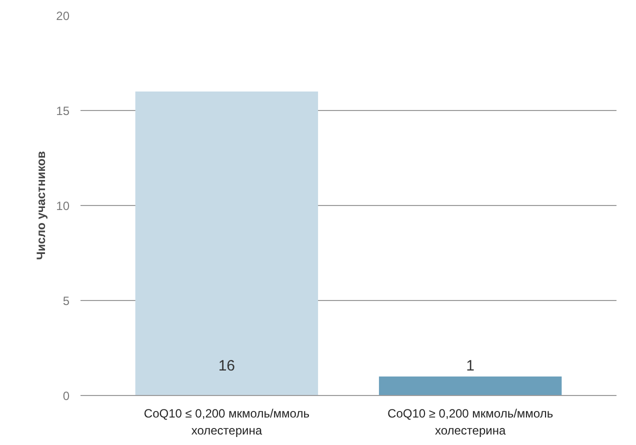 This screenshot has height=445, width=636. Describe the element at coordinates (63, 206) in the screenshot. I see `y-tick-label: 10` at that location.